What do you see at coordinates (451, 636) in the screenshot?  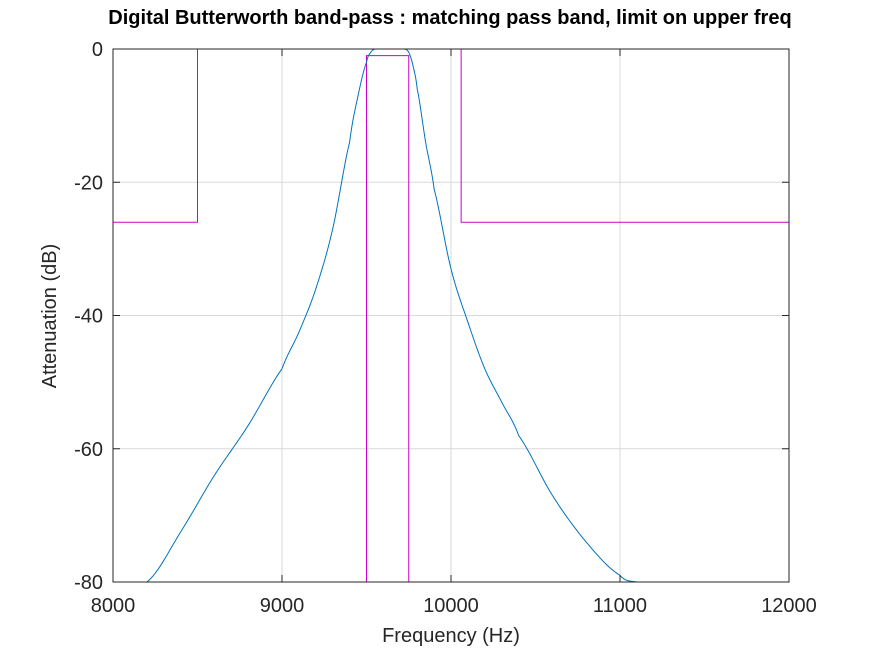 I see `x-axis-label: Frequency (Hz)` at bounding box center [451, 636].